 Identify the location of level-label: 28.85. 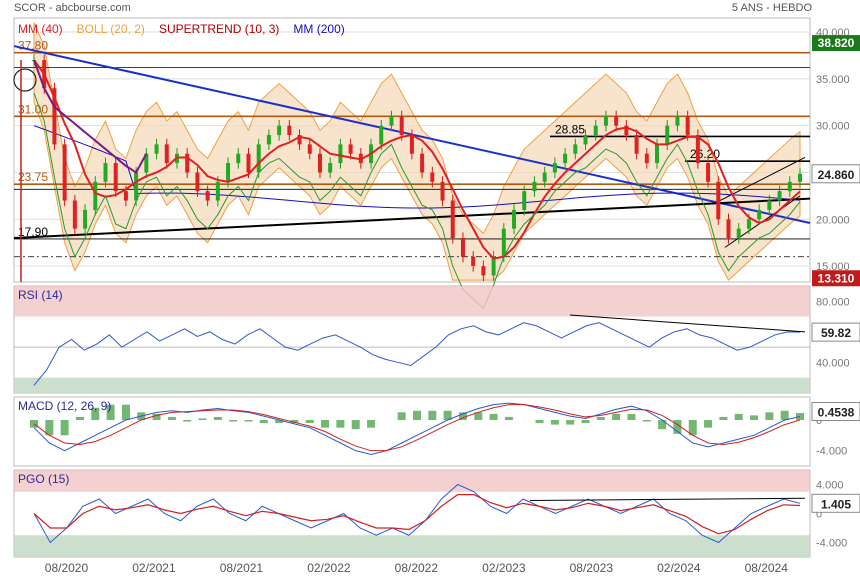
(570, 129).